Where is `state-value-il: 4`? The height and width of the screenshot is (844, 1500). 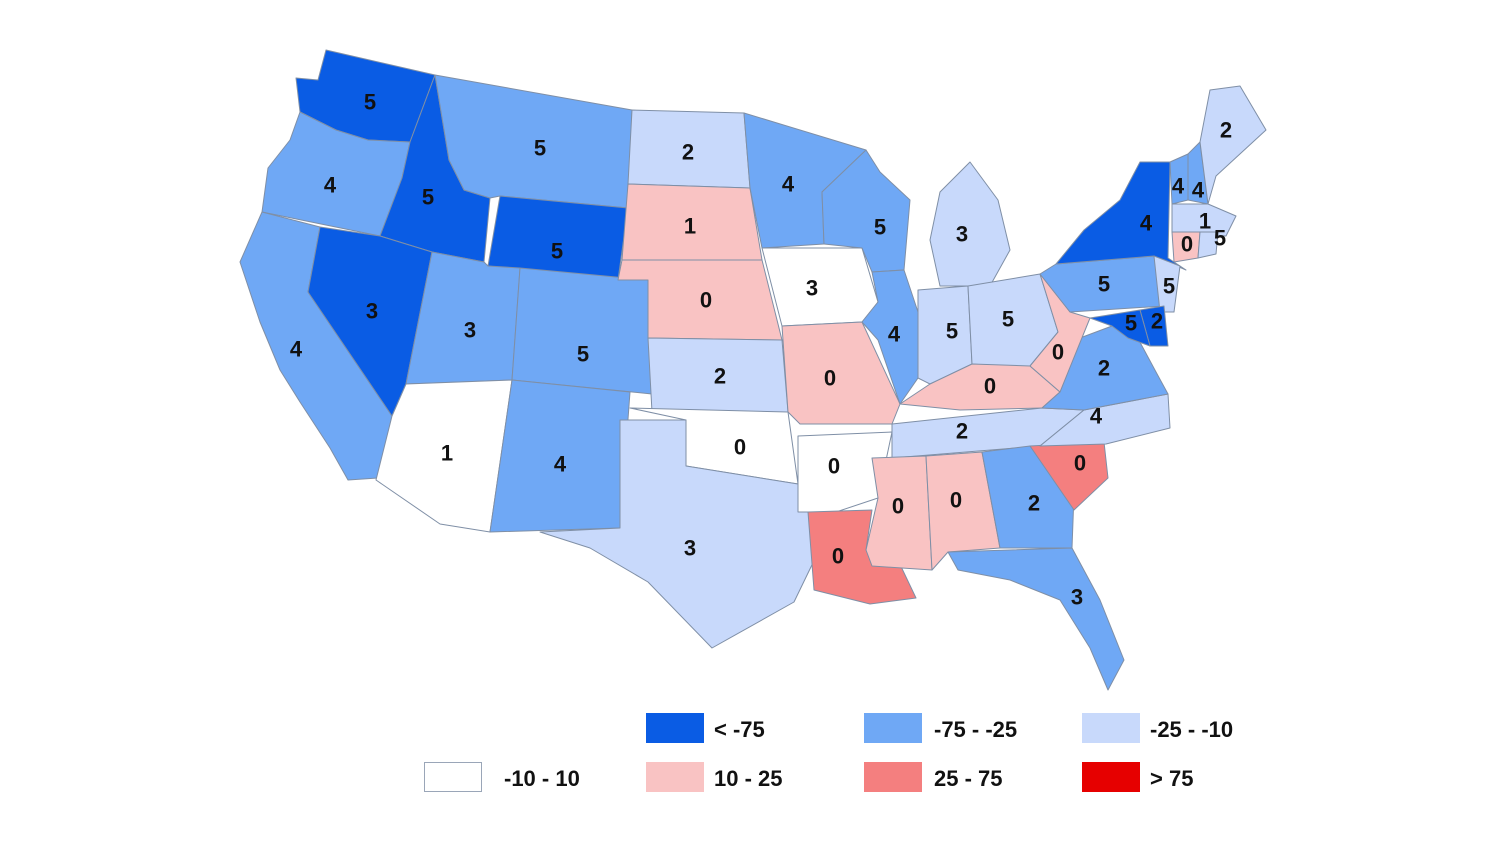
state-value-il: 4 is located at coordinates (894, 334).